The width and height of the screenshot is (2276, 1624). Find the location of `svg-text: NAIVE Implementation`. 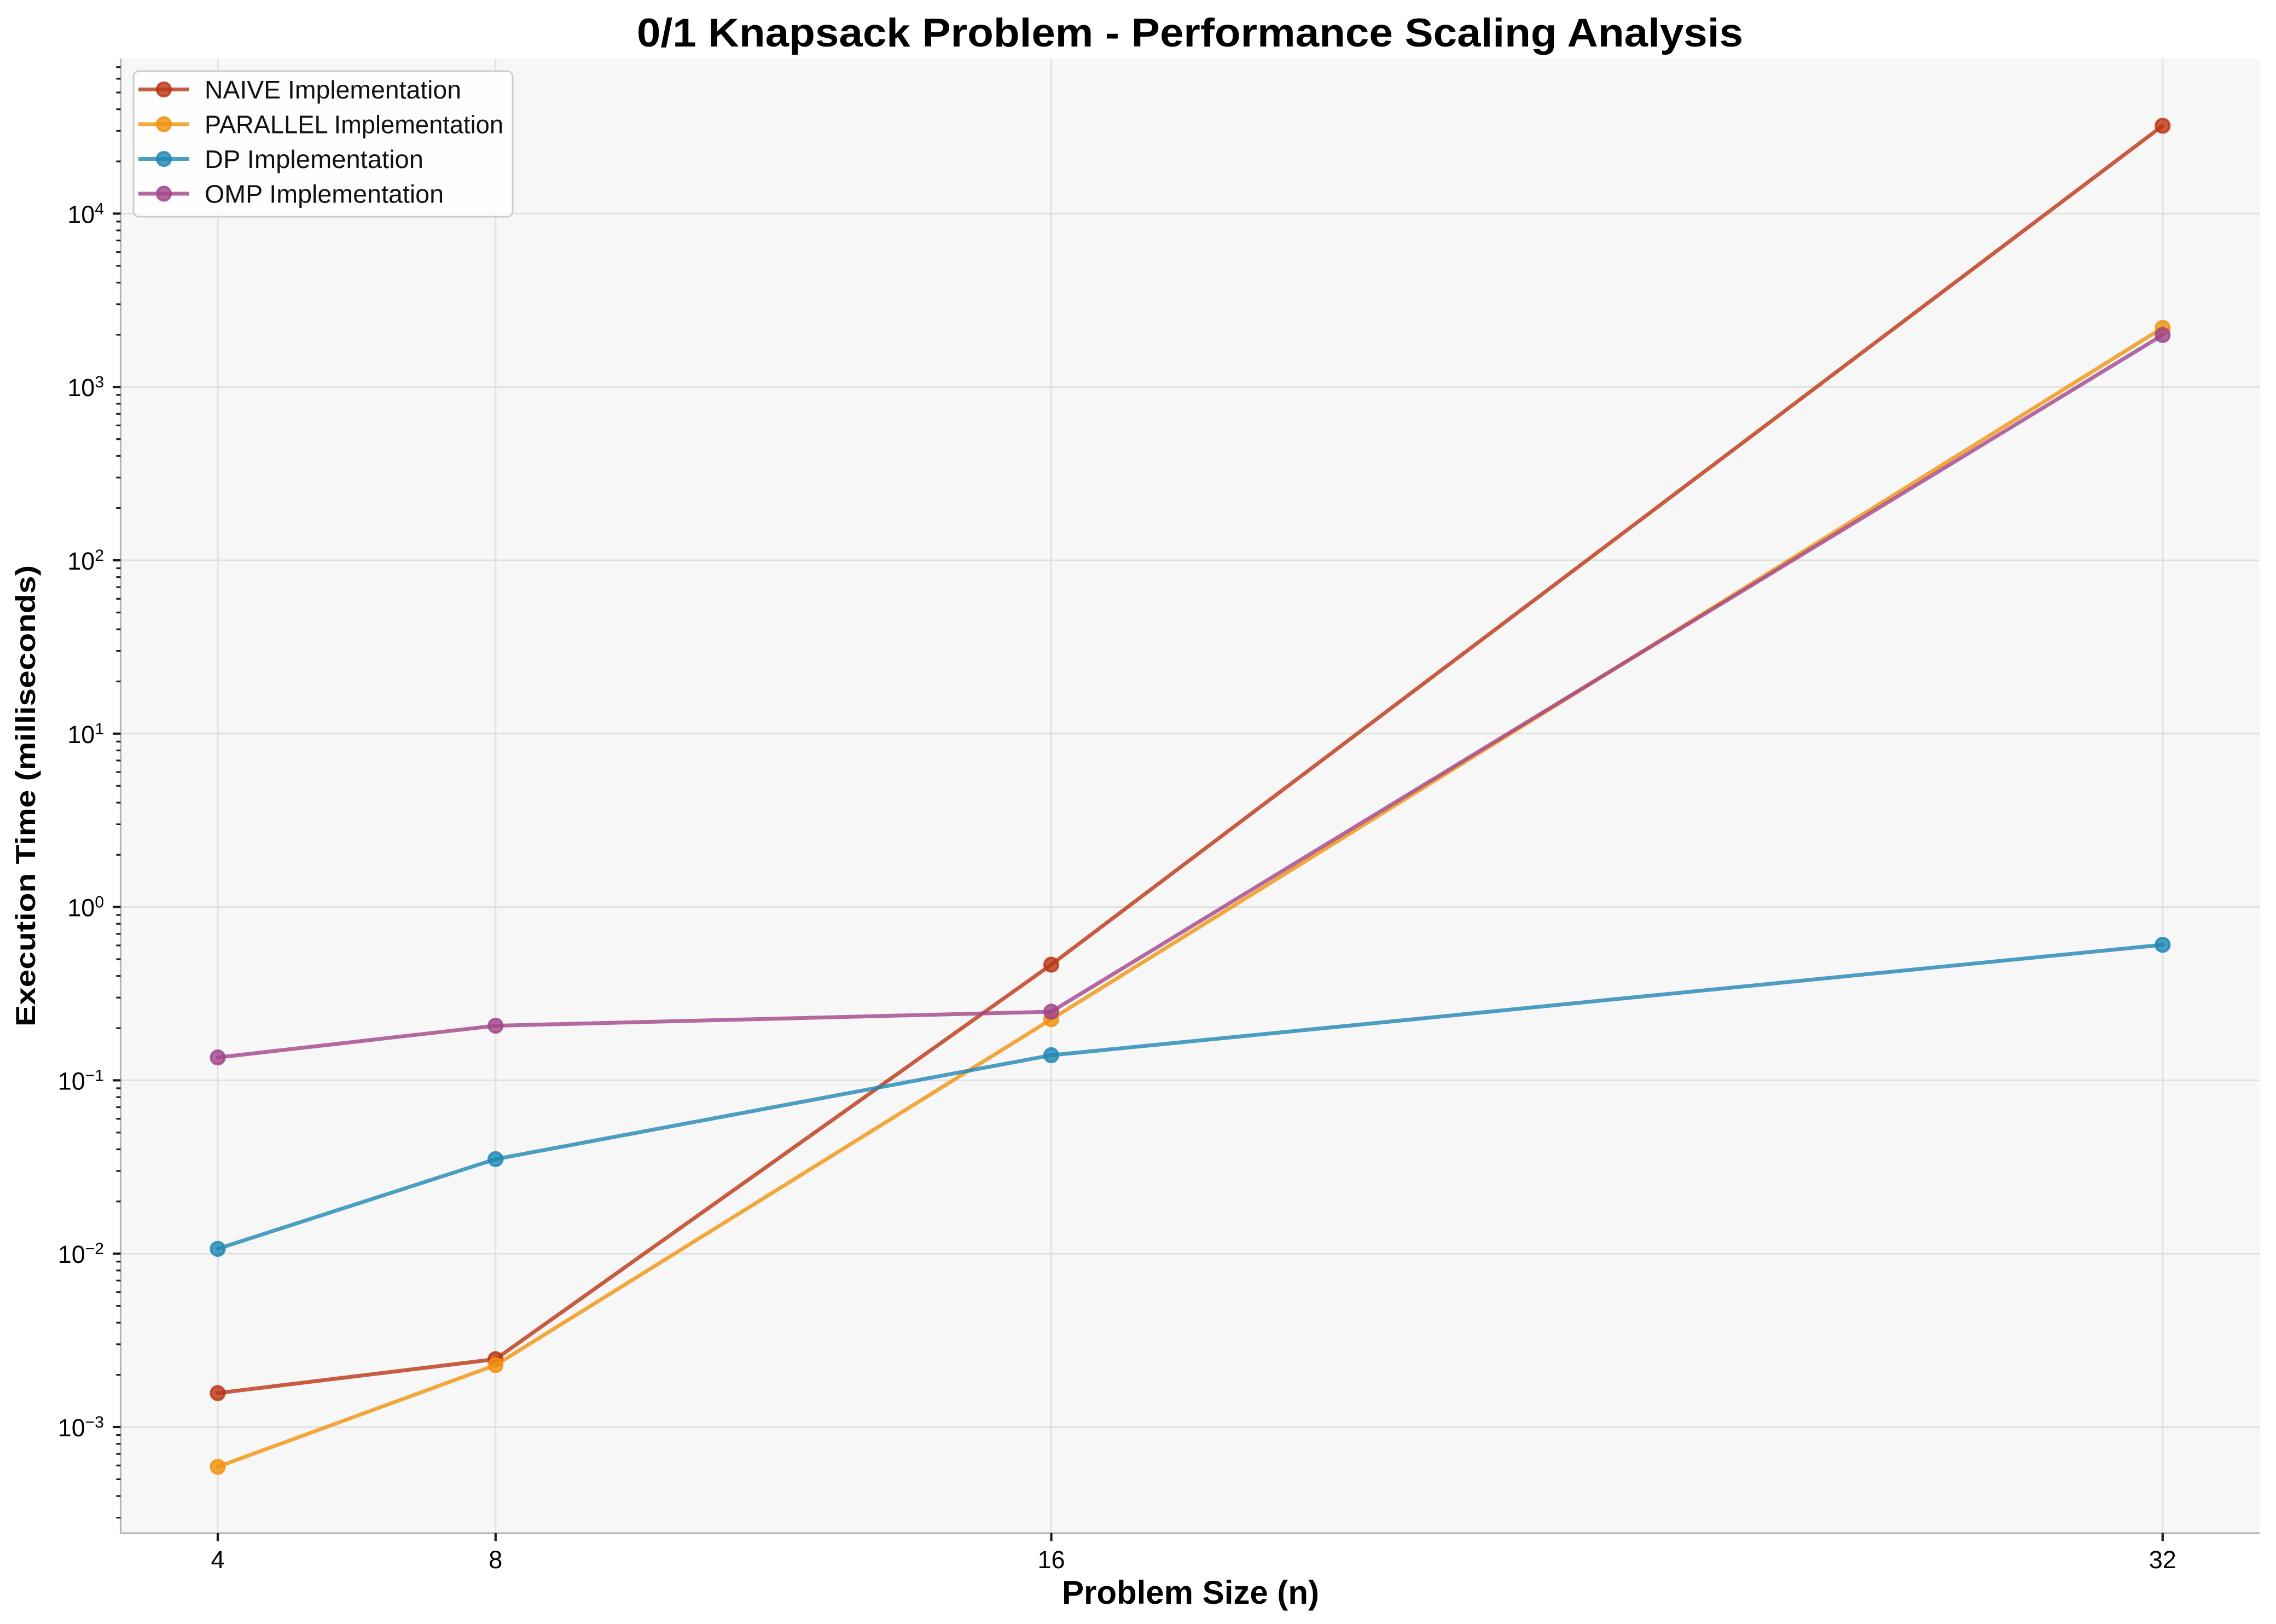

svg-text: NAIVE Implementation is located at coordinates (333, 90).